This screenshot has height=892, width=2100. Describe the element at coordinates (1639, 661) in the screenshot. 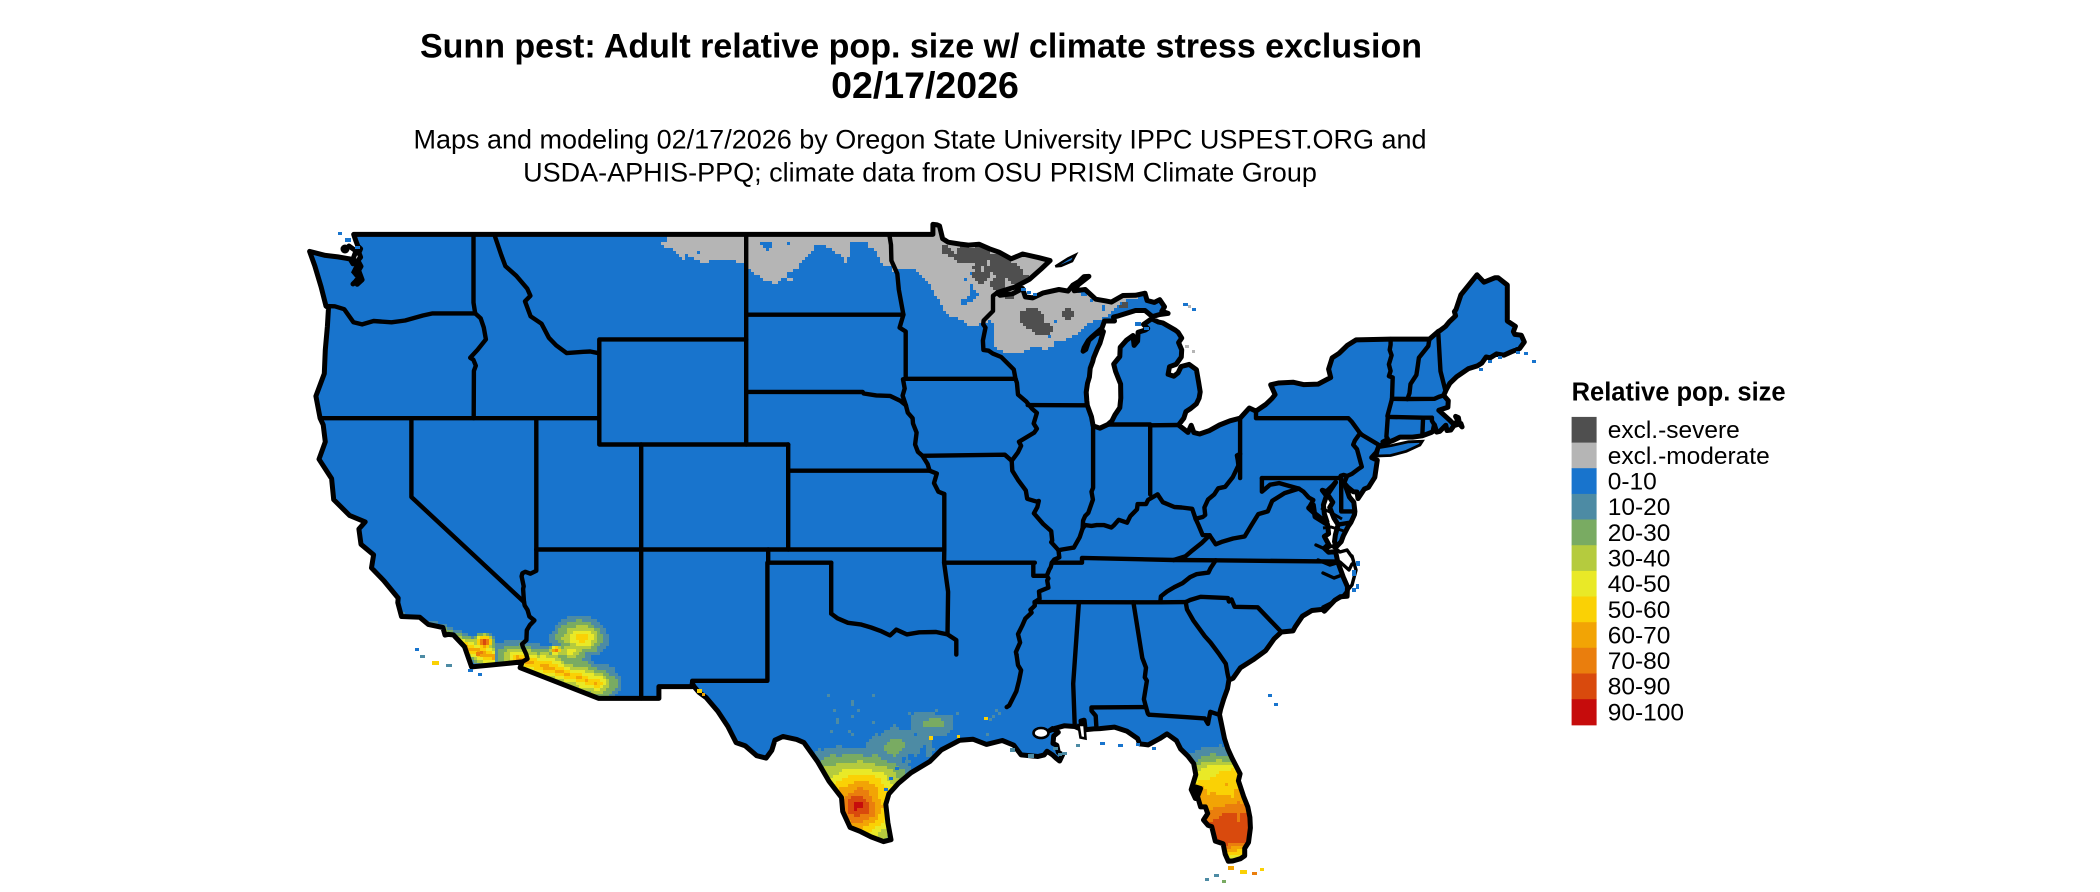

I see `svg-text: 70-80` at that location.